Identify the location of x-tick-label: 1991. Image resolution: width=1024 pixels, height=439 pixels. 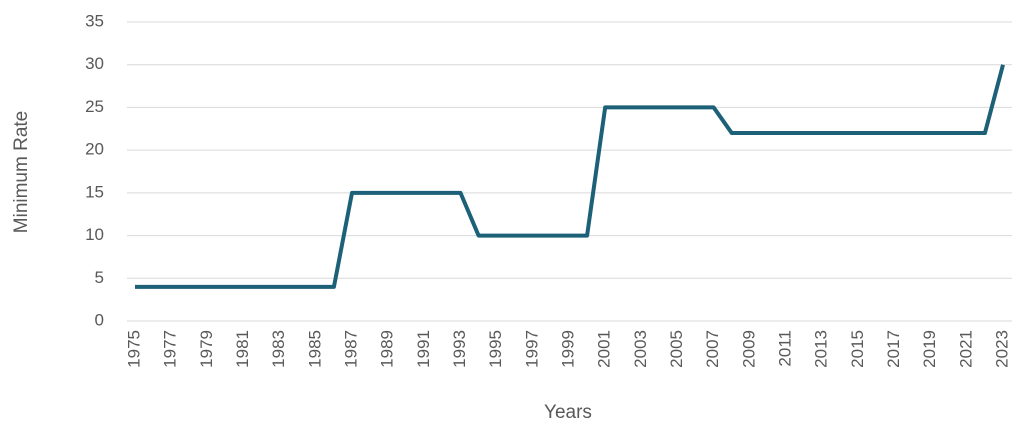
(423, 349).